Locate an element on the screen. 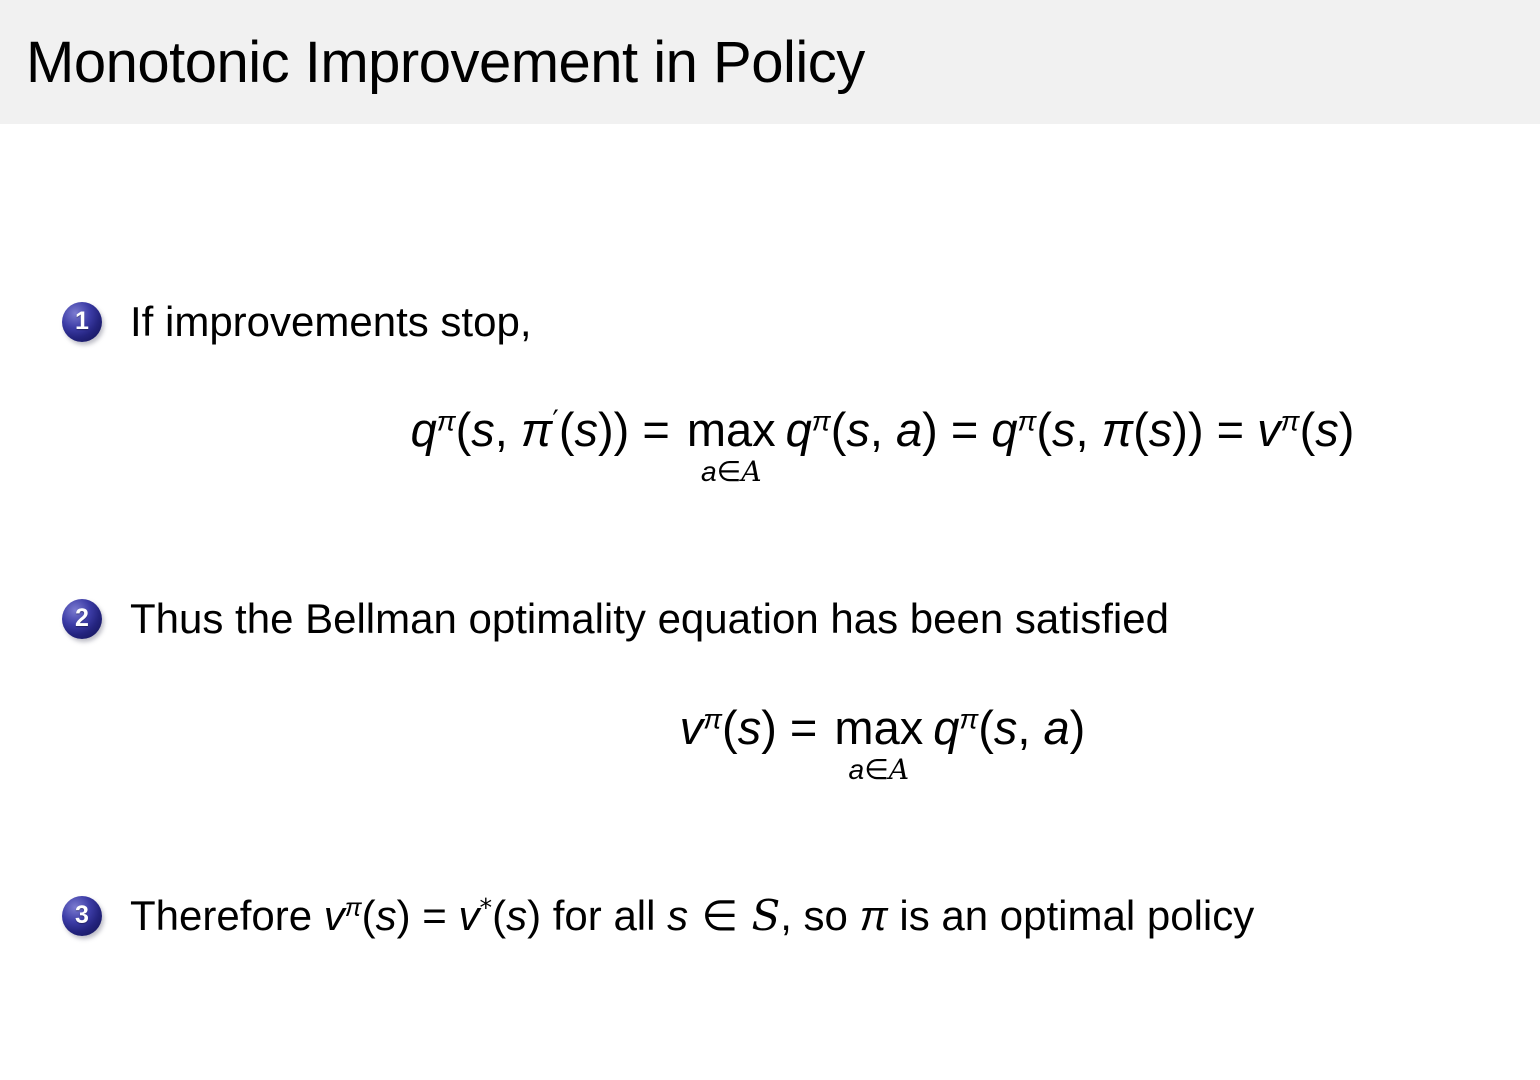 The image size is (1540, 1080). equation-2-block: vπ(s) = max a∈A qπ(s, a) is located at coordinates (770, 742).